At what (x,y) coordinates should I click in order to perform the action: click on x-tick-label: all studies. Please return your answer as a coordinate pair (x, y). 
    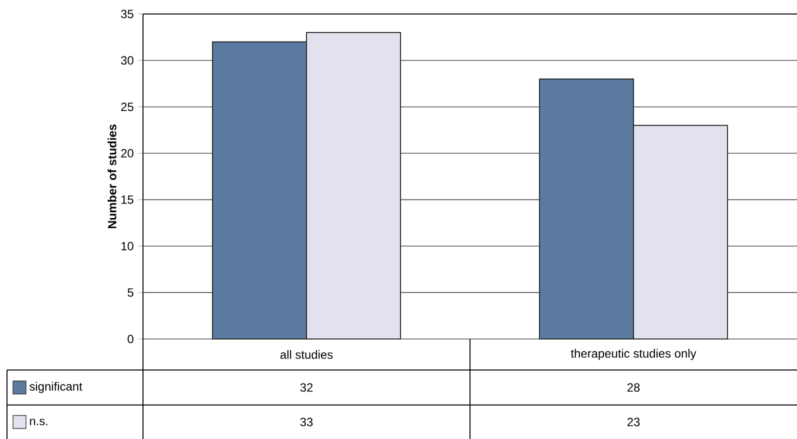
    Looking at the image, I should click on (306, 354).